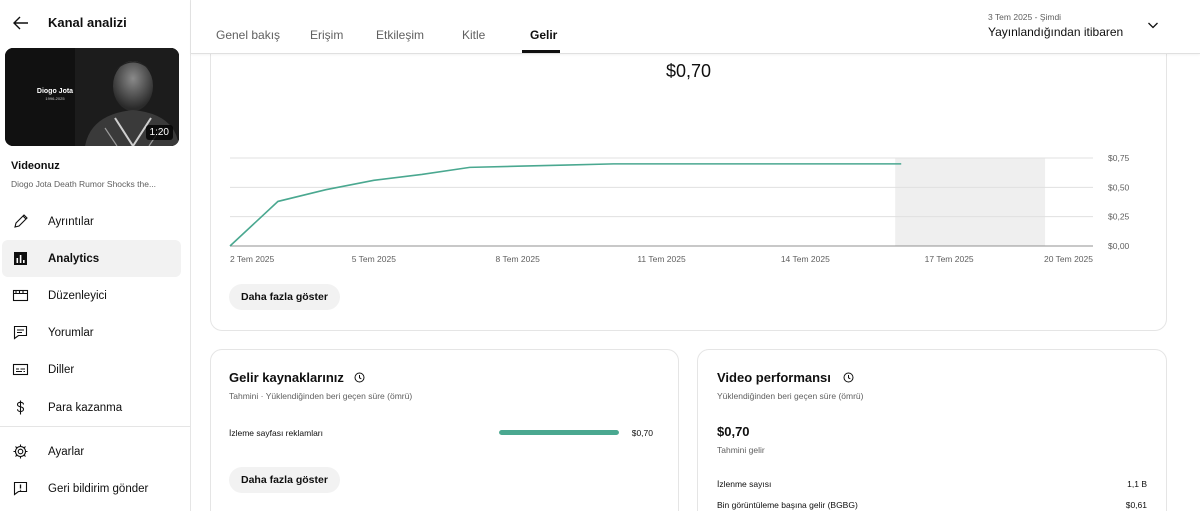 The height and width of the screenshot is (511, 1200). What do you see at coordinates (1119, 246) in the screenshot?
I see `y-tick-label: $0,00` at bounding box center [1119, 246].